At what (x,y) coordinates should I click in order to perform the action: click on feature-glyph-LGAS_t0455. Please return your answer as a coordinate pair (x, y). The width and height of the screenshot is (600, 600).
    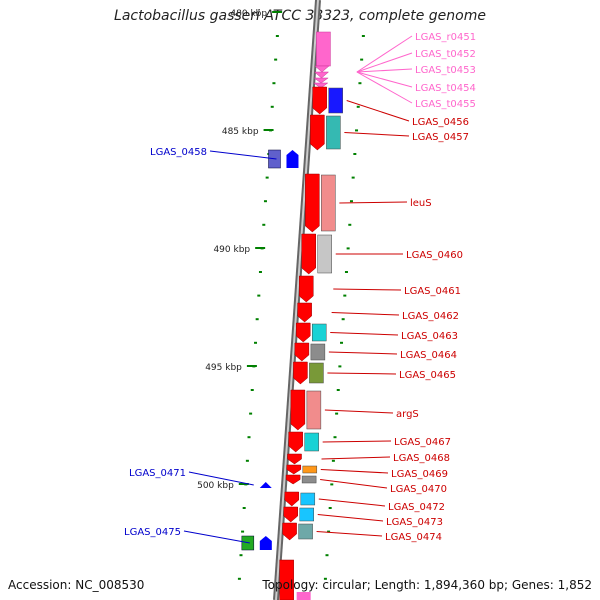
    Looking at the image, I should click on (320, 85).